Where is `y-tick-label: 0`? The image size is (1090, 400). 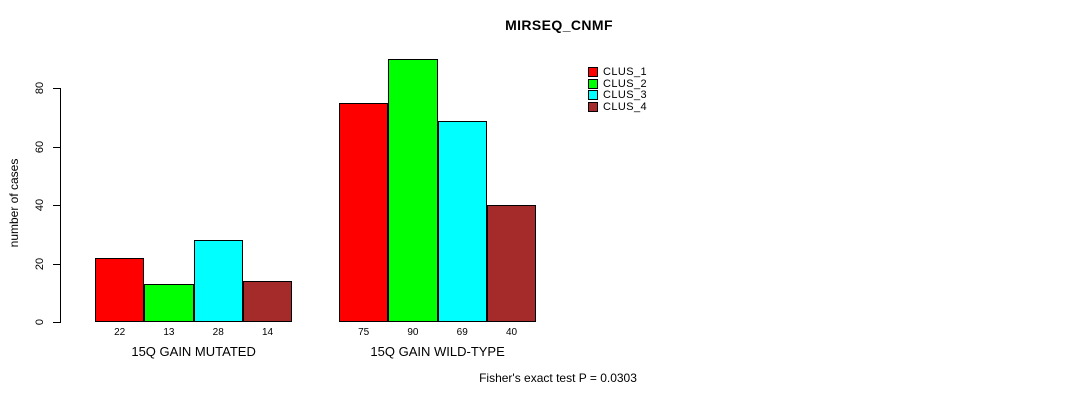 y-tick-label: 0 is located at coordinates (40, 322).